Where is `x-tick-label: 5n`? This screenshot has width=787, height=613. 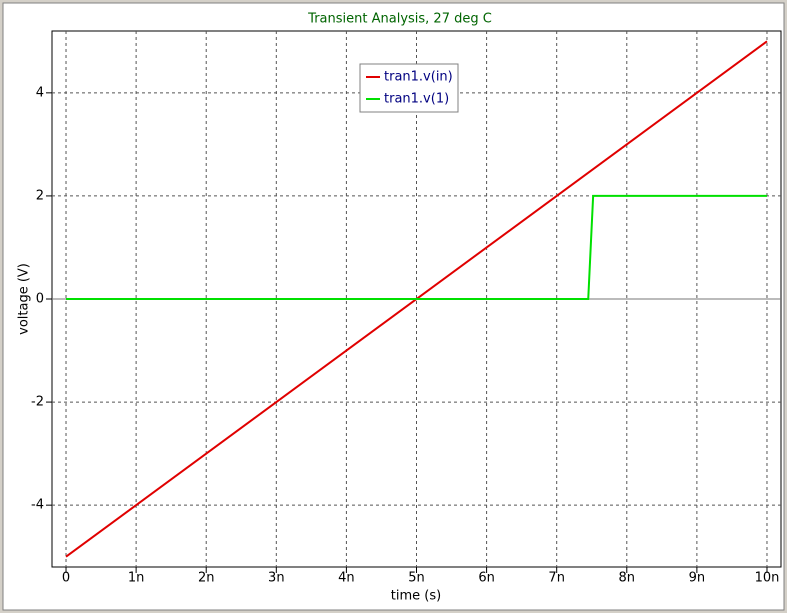 x-tick-label: 5n is located at coordinates (416, 578).